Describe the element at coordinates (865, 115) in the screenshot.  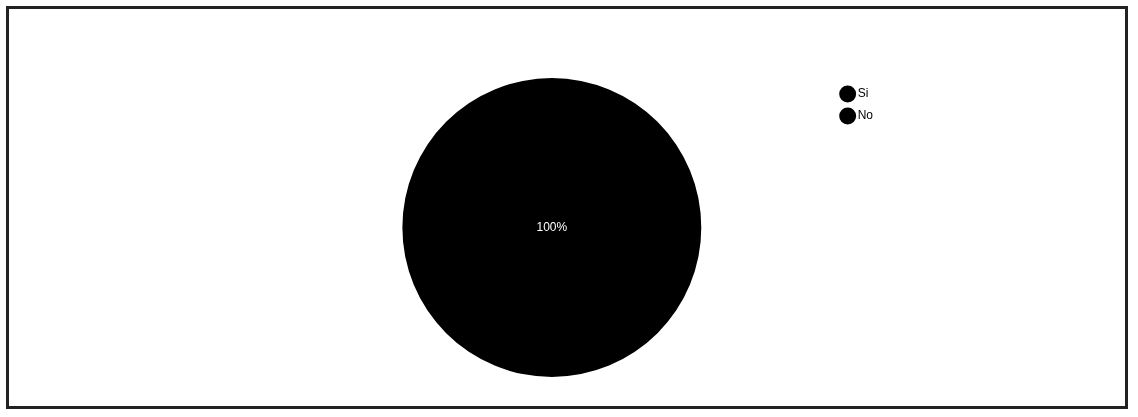
I see `legend-label: No` at that location.